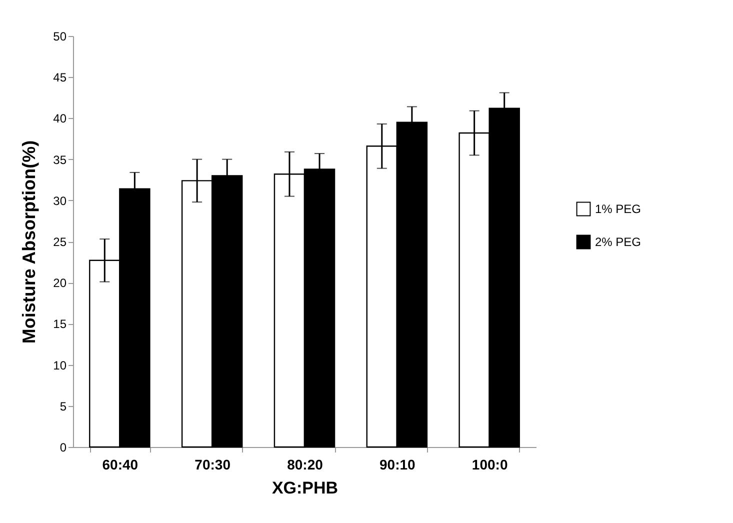 Image resolution: width=733 pixels, height=523 pixels. What do you see at coordinates (398, 464) in the screenshot?
I see `x-tick-label: 90:10` at bounding box center [398, 464].